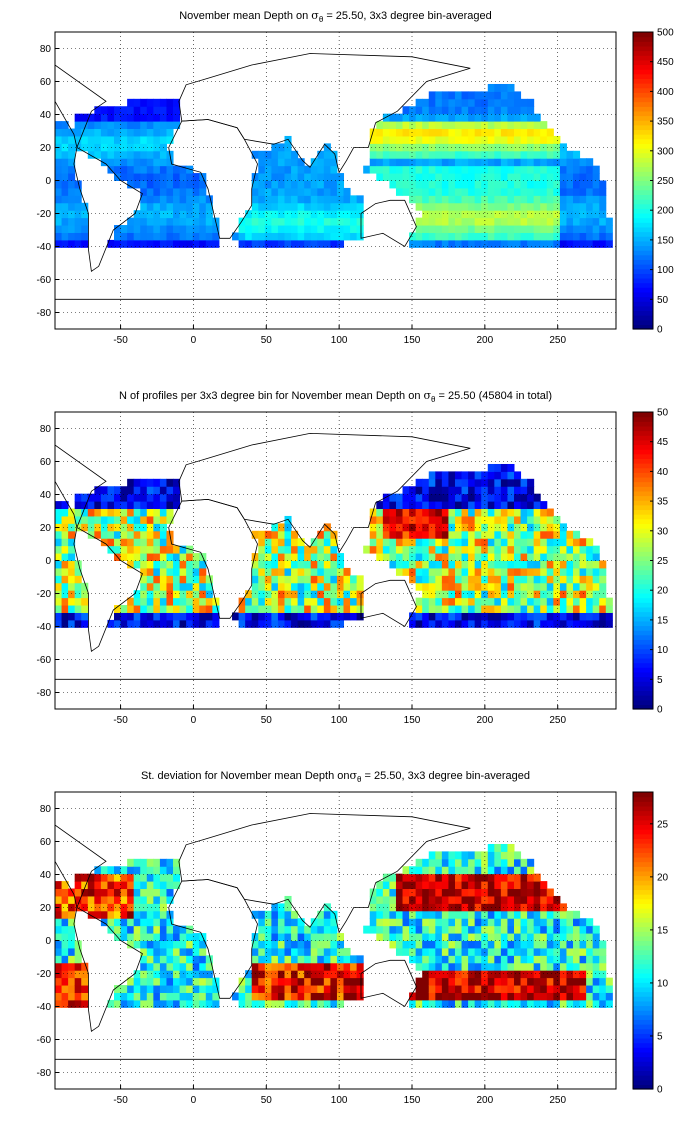 The height and width of the screenshot is (1145, 696). I want to click on x-tick-label: 200, so click(485, 1100).